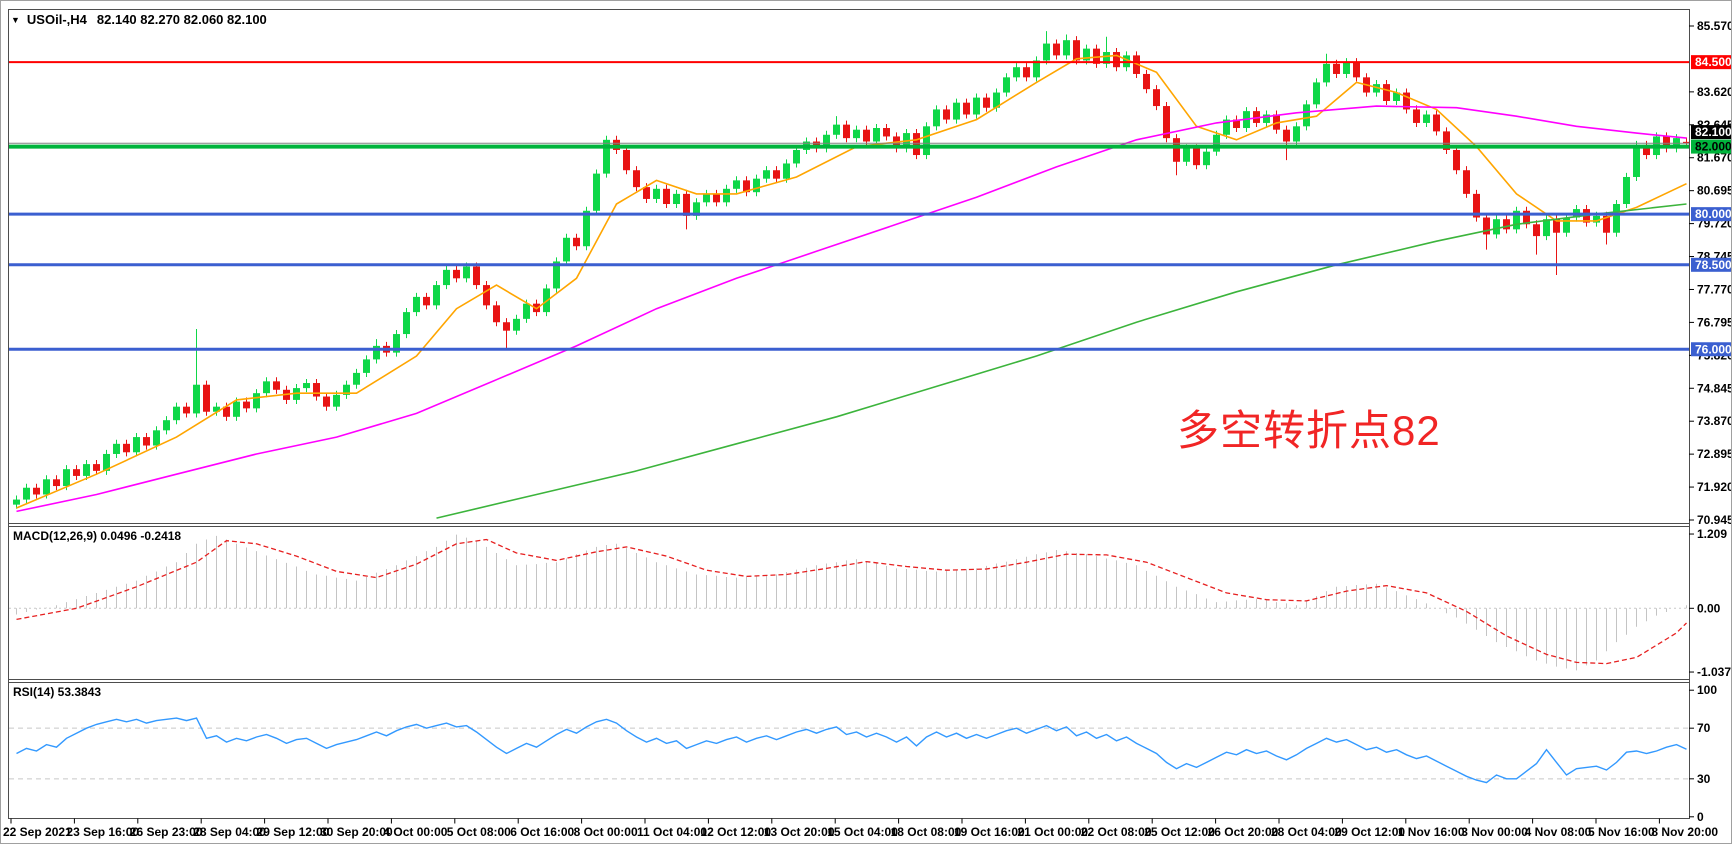  Describe the element at coordinates (926, 832) in the screenshot. I see `time-tick-label: 18 Oct 08:00` at that location.